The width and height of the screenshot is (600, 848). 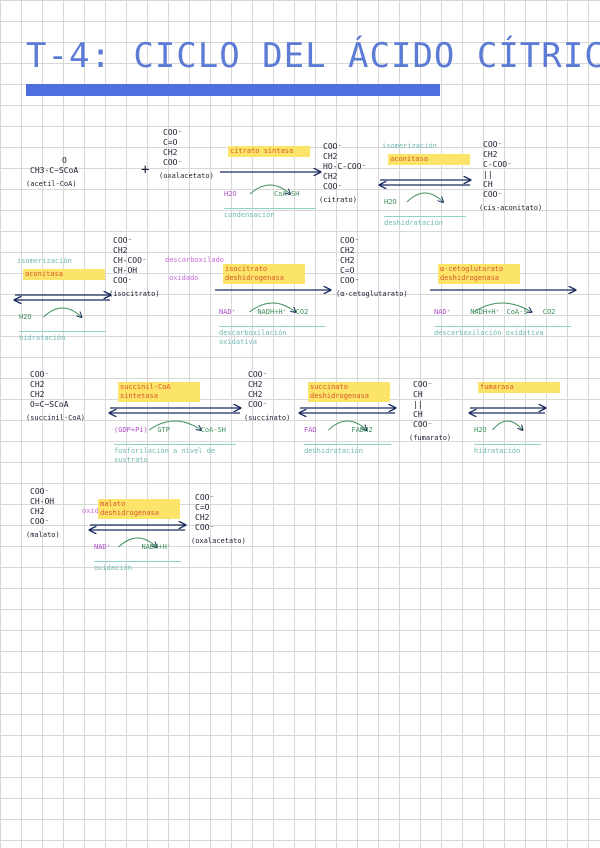 I want to click on title-bar, so click(x=233, y=90).